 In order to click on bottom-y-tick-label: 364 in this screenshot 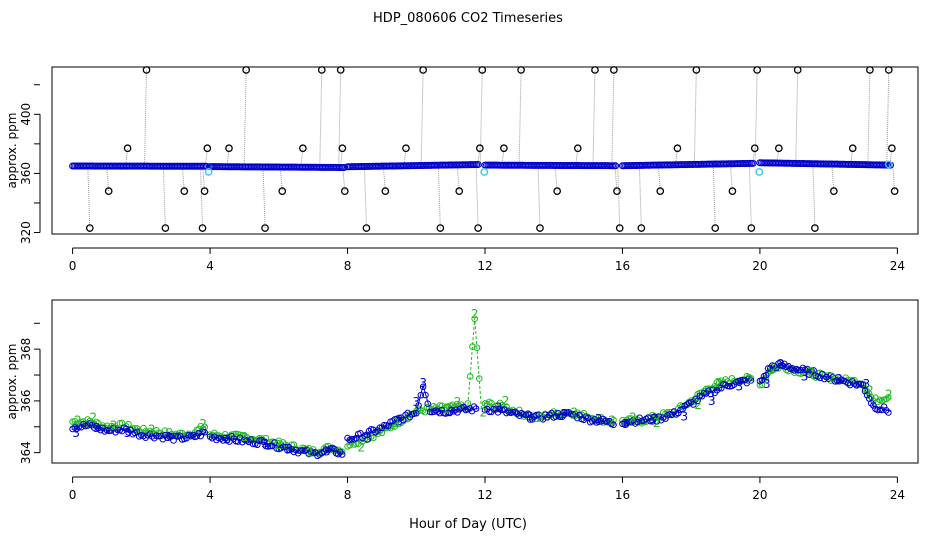, I will do `click(26, 452)`.